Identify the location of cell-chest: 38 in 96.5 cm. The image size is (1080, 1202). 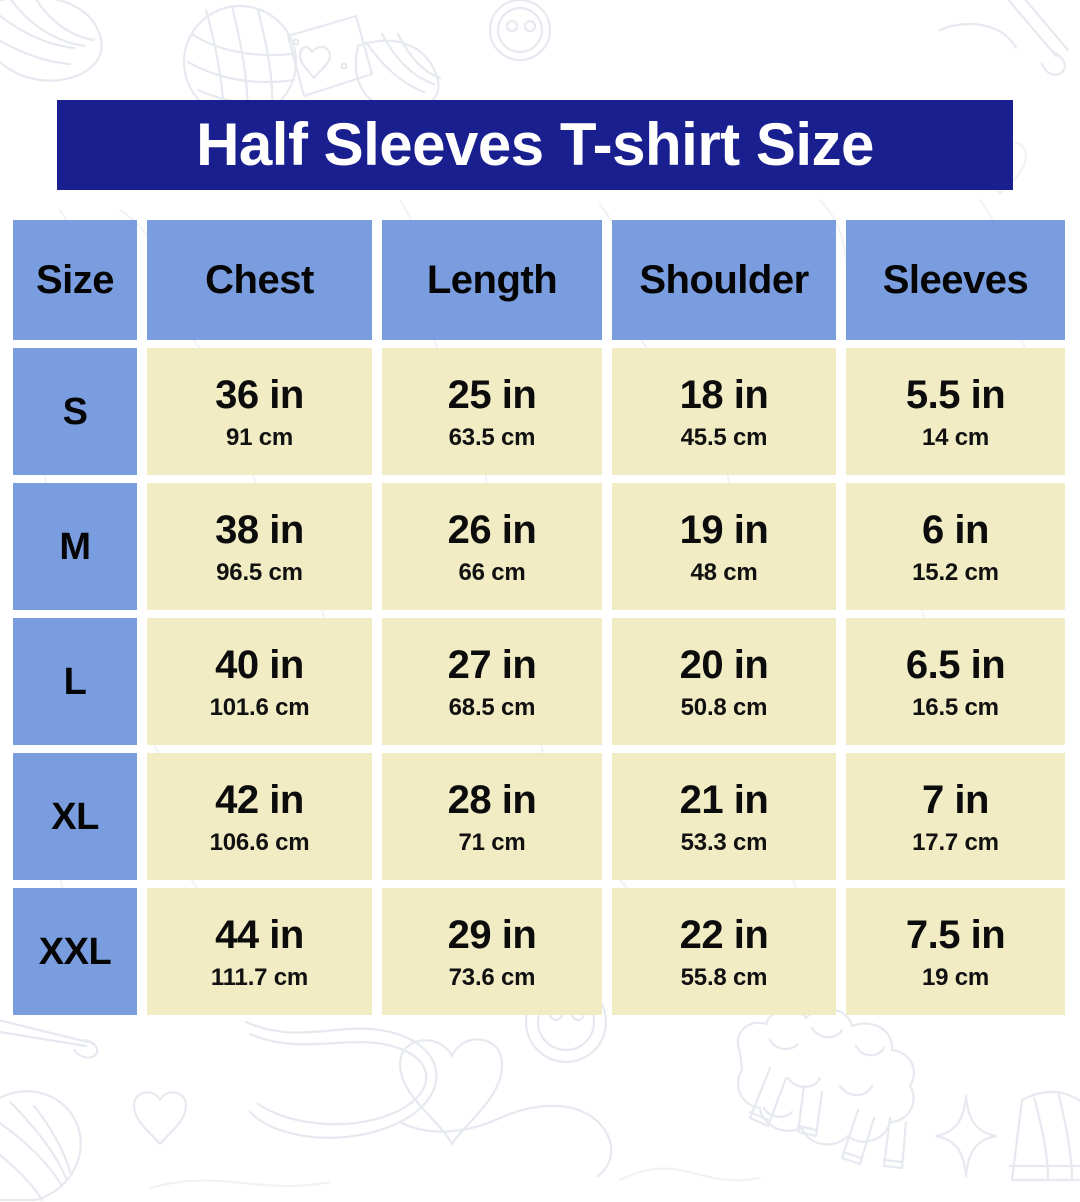
(259, 546).